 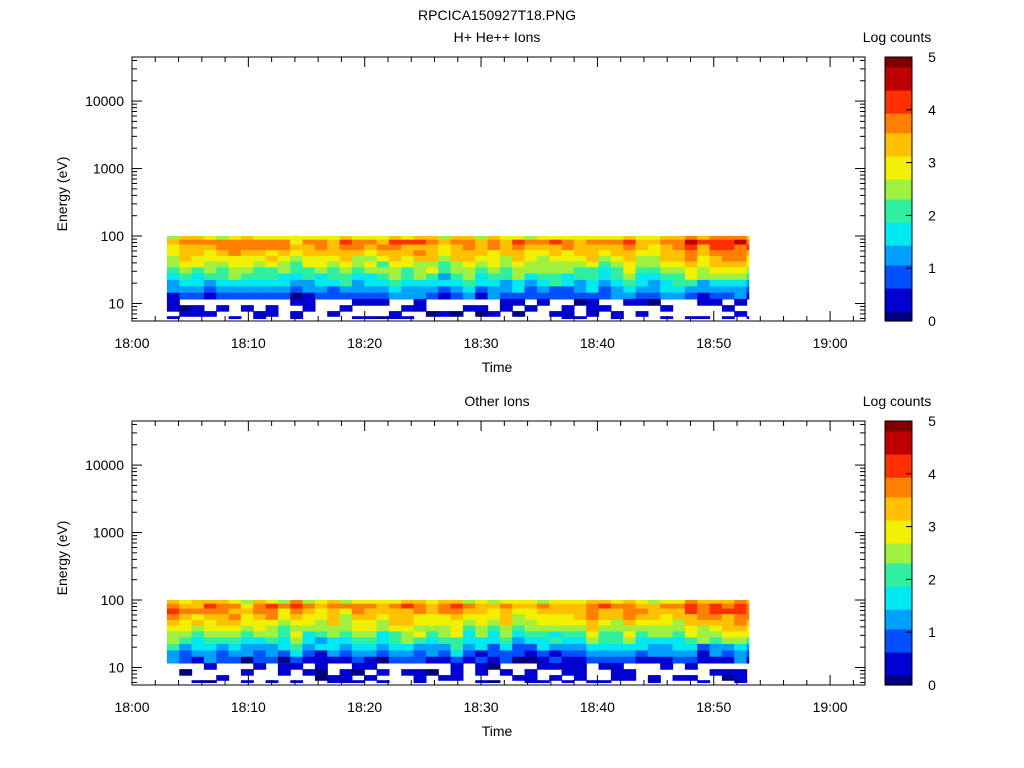 What do you see at coordinates (899, 543) in the screenshot?
I see `colorbar: 0 1 2 3 4 5 Log counts` at bounding box center [899, 543].